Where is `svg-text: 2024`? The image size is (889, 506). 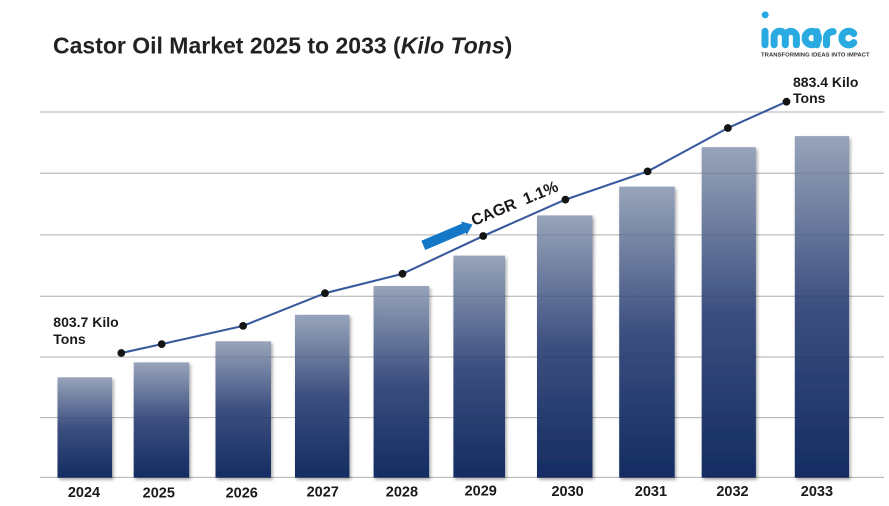 svg-text: 2024 is located at coordinates (84, 493).